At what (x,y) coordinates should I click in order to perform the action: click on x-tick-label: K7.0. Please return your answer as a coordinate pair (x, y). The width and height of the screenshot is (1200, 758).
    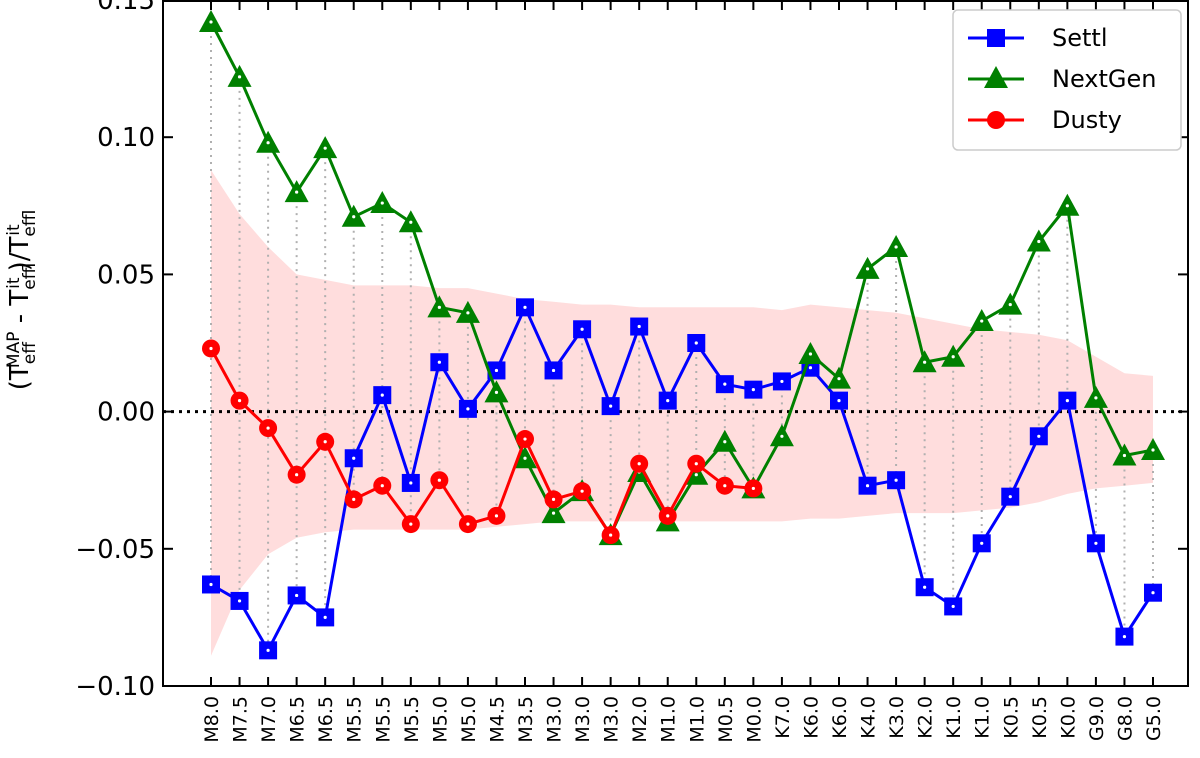
    Looking at the image, I should click on (783, 717).